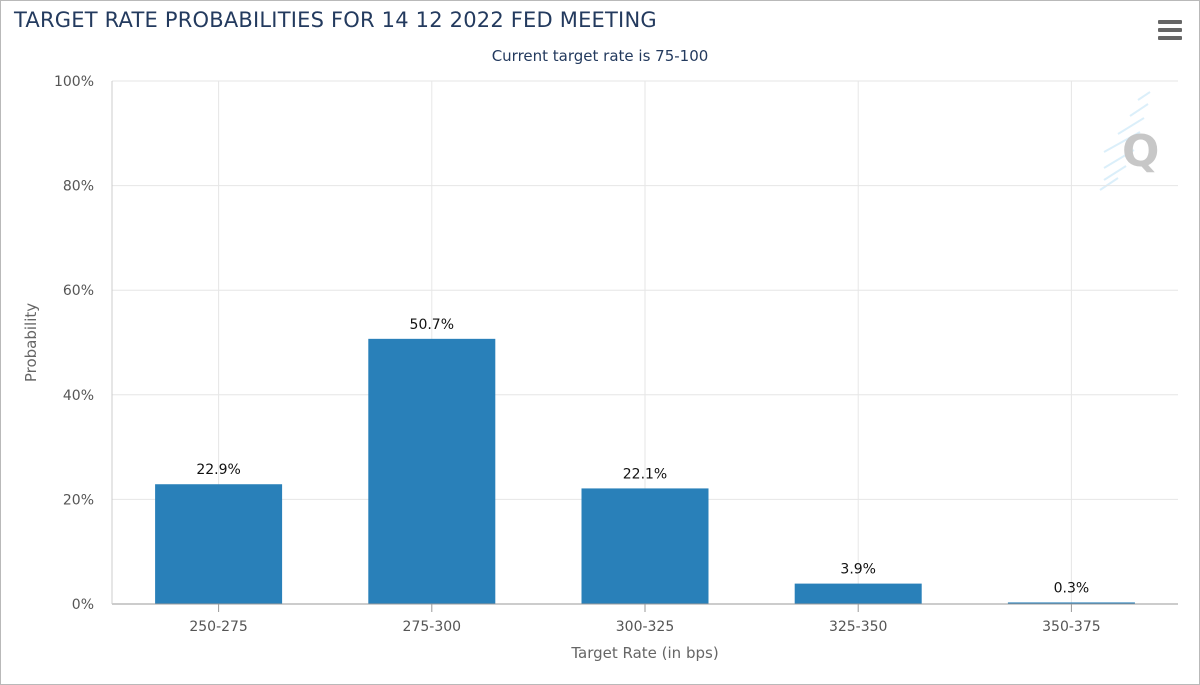 The width and height of the screenshot is (1200, 685). What do you see at coordinates (74, 82) in the screenshot?
I see `y-tick-label: 100%` at bounding box center [74, 82].